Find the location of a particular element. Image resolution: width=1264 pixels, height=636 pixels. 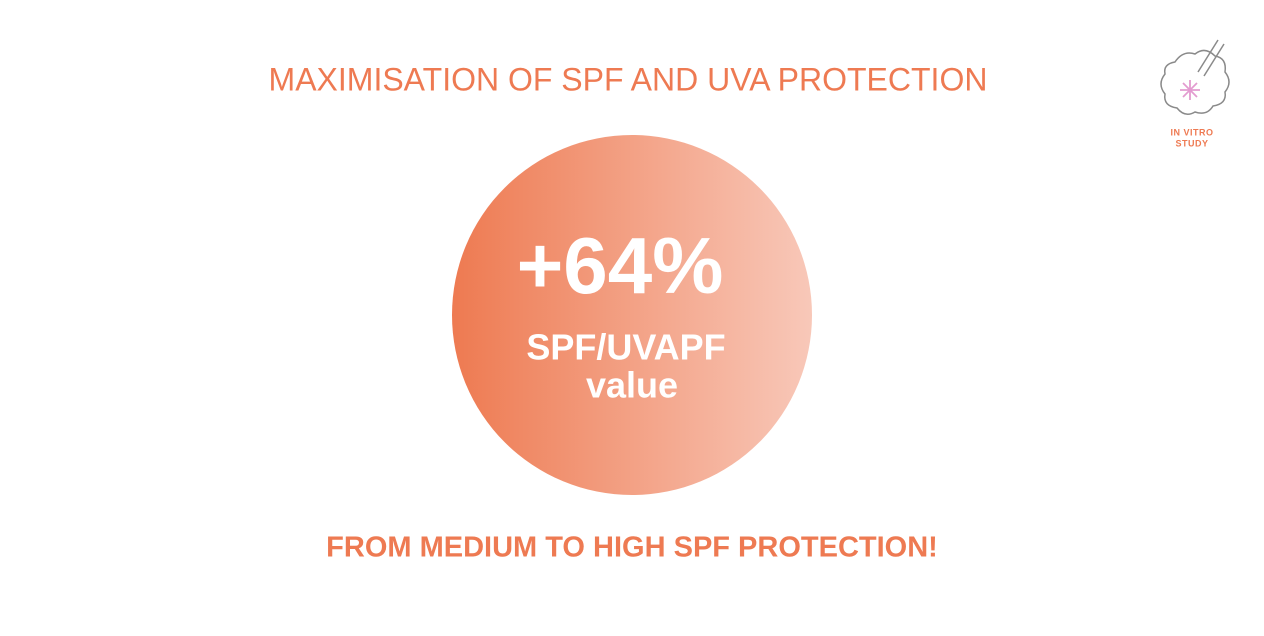

highlight-line: value is located at coordinates (632, 385).